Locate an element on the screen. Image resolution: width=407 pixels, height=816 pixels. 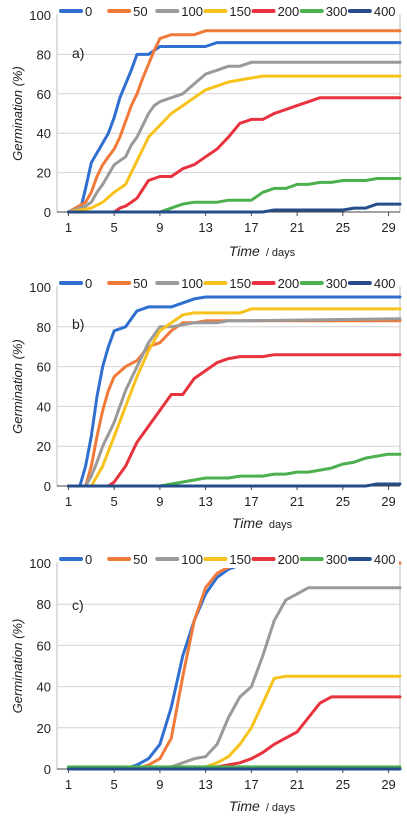
panel-label: b) is located at coordinates (78, 324).